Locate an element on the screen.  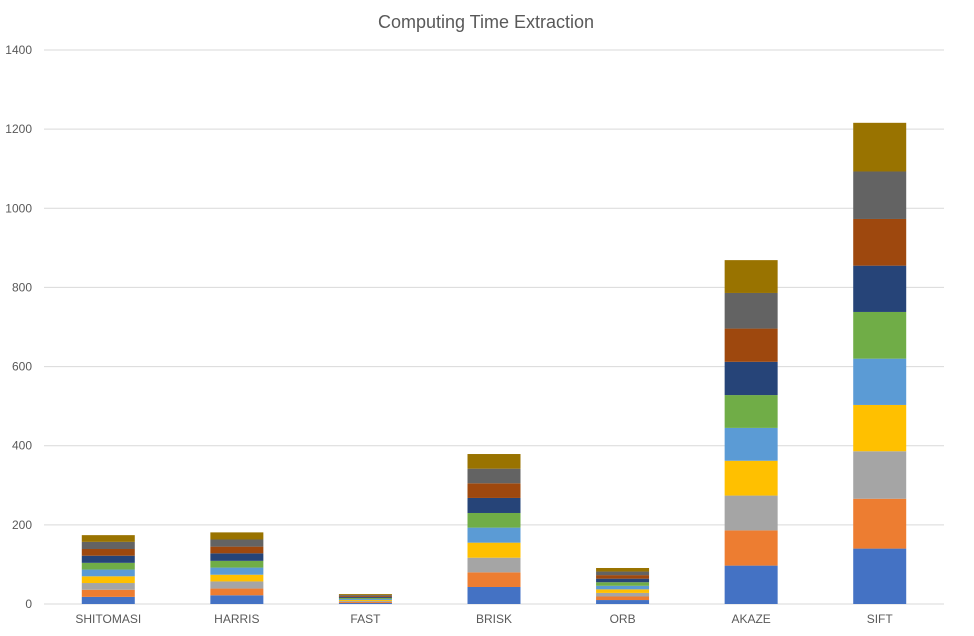
y-axis-ticks: 0 200 400 600 800 1000 1200 1400 is located at coordinates (18, 327).